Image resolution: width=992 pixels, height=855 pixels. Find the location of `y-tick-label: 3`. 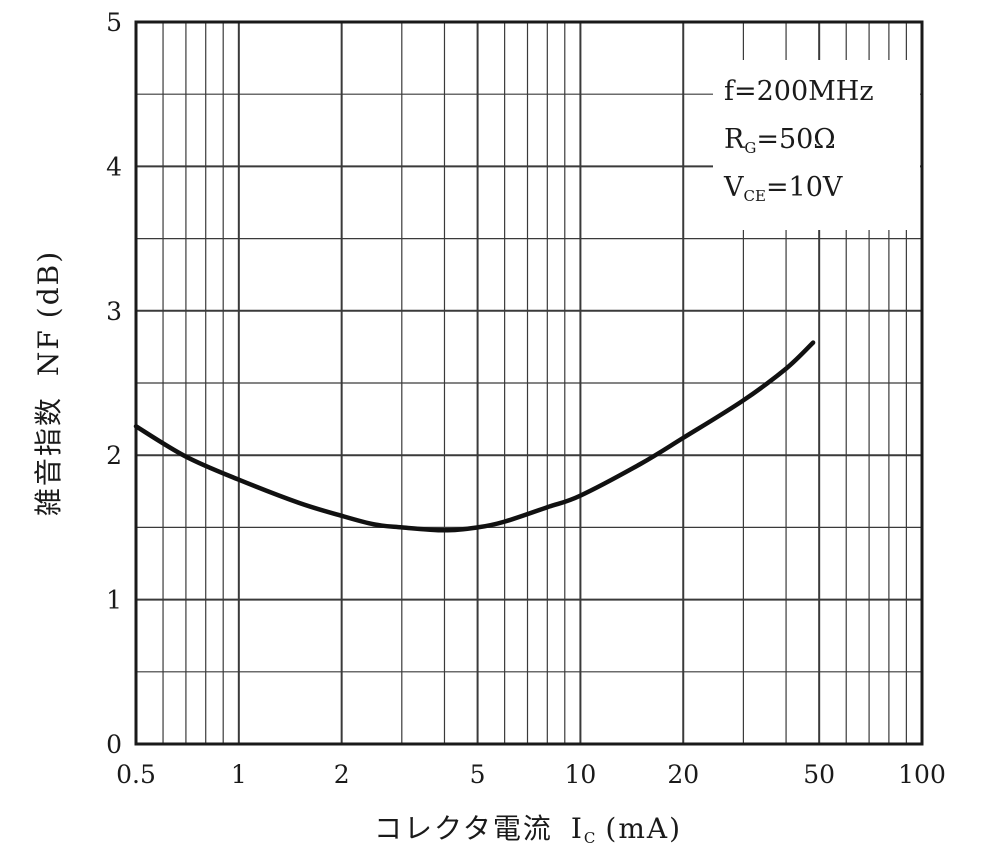

y-tick-label: 3 is located at coordinates (114, 311).